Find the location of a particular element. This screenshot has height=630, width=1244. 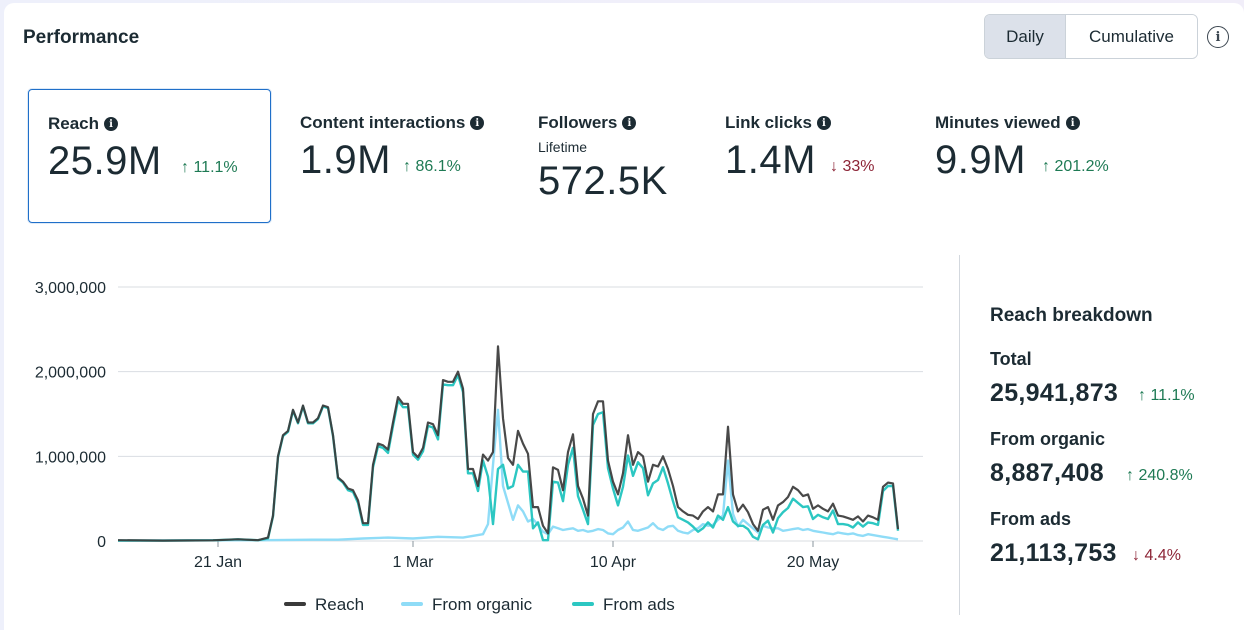

metric-card-followers: Followers i Lifetime 572.5K is located at coordinates (606, 156).